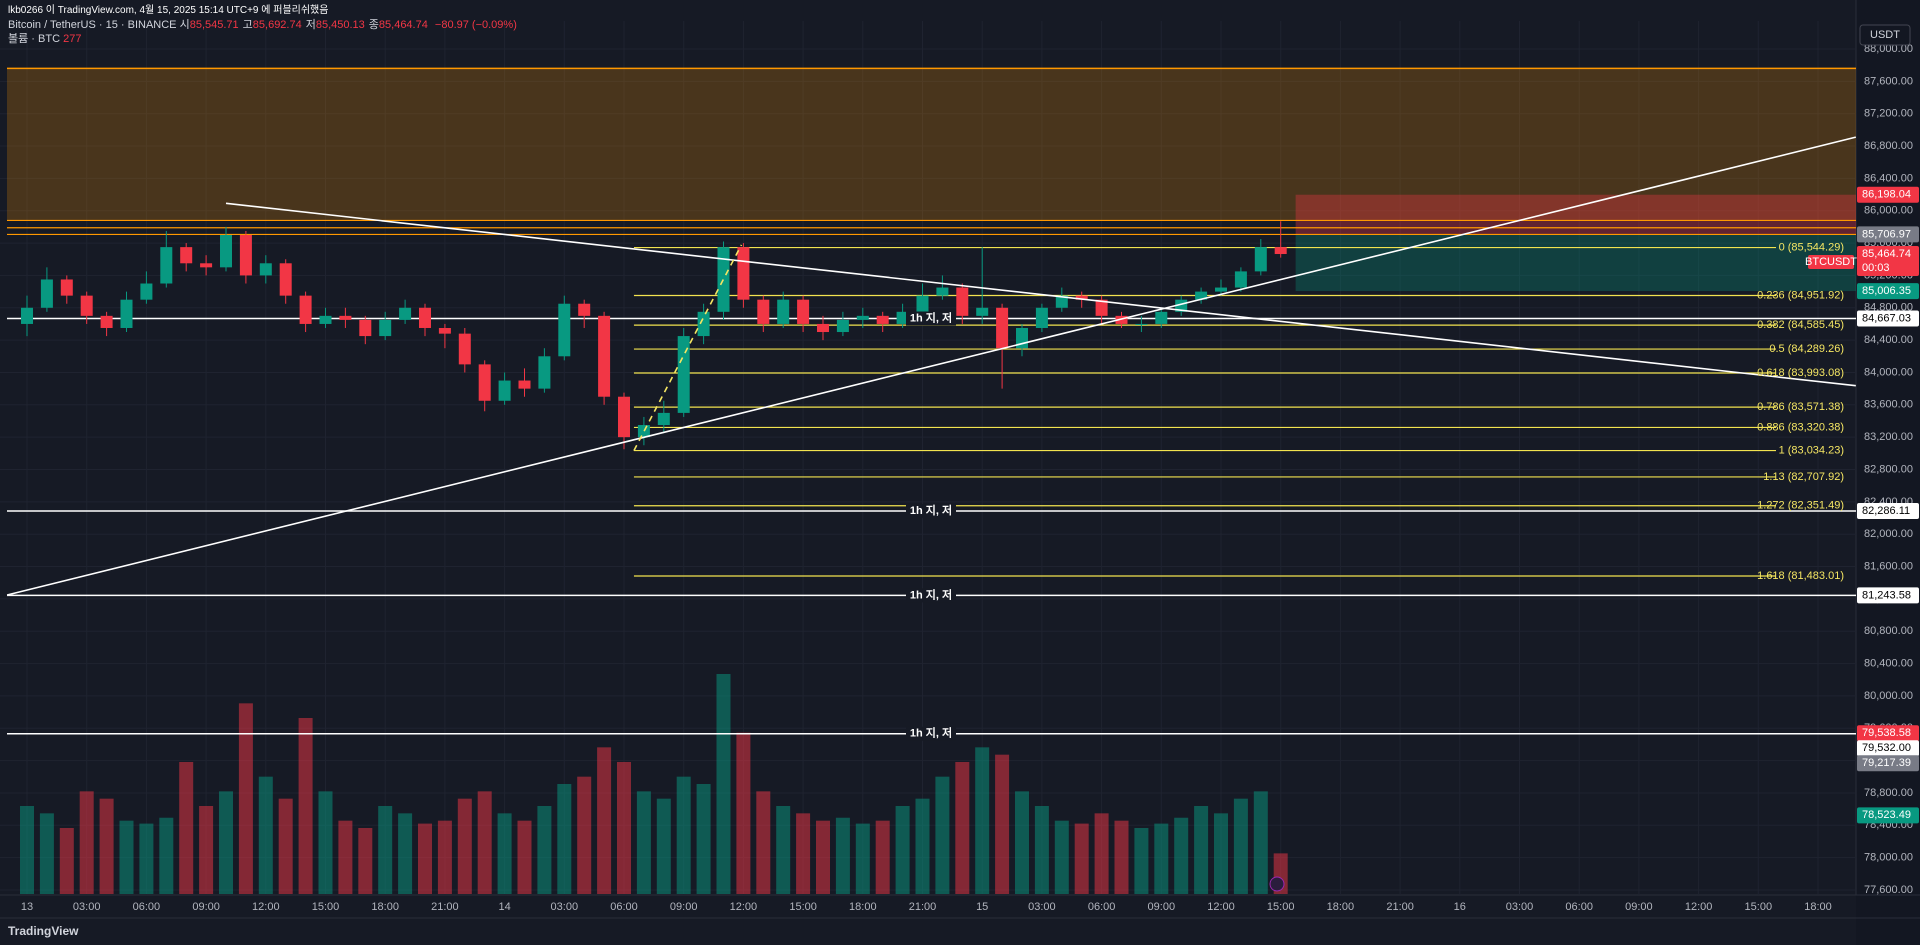  What do you see at coordinates (504, 907) in the screenshot?
I see `x-tick-label: 14` at bounding box center [504, 907].